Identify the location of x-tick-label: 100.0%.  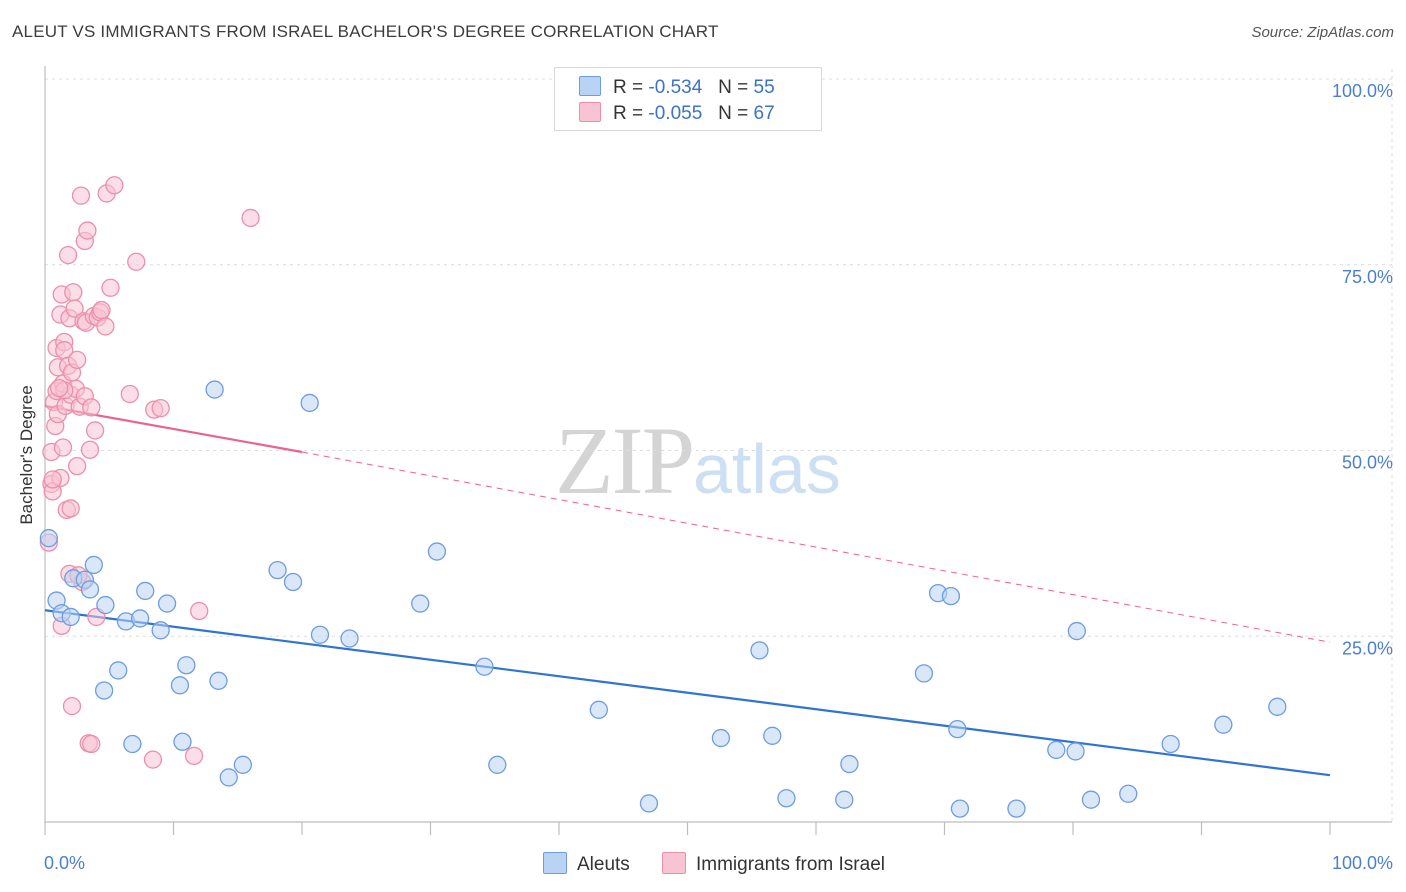
(1362, 863).